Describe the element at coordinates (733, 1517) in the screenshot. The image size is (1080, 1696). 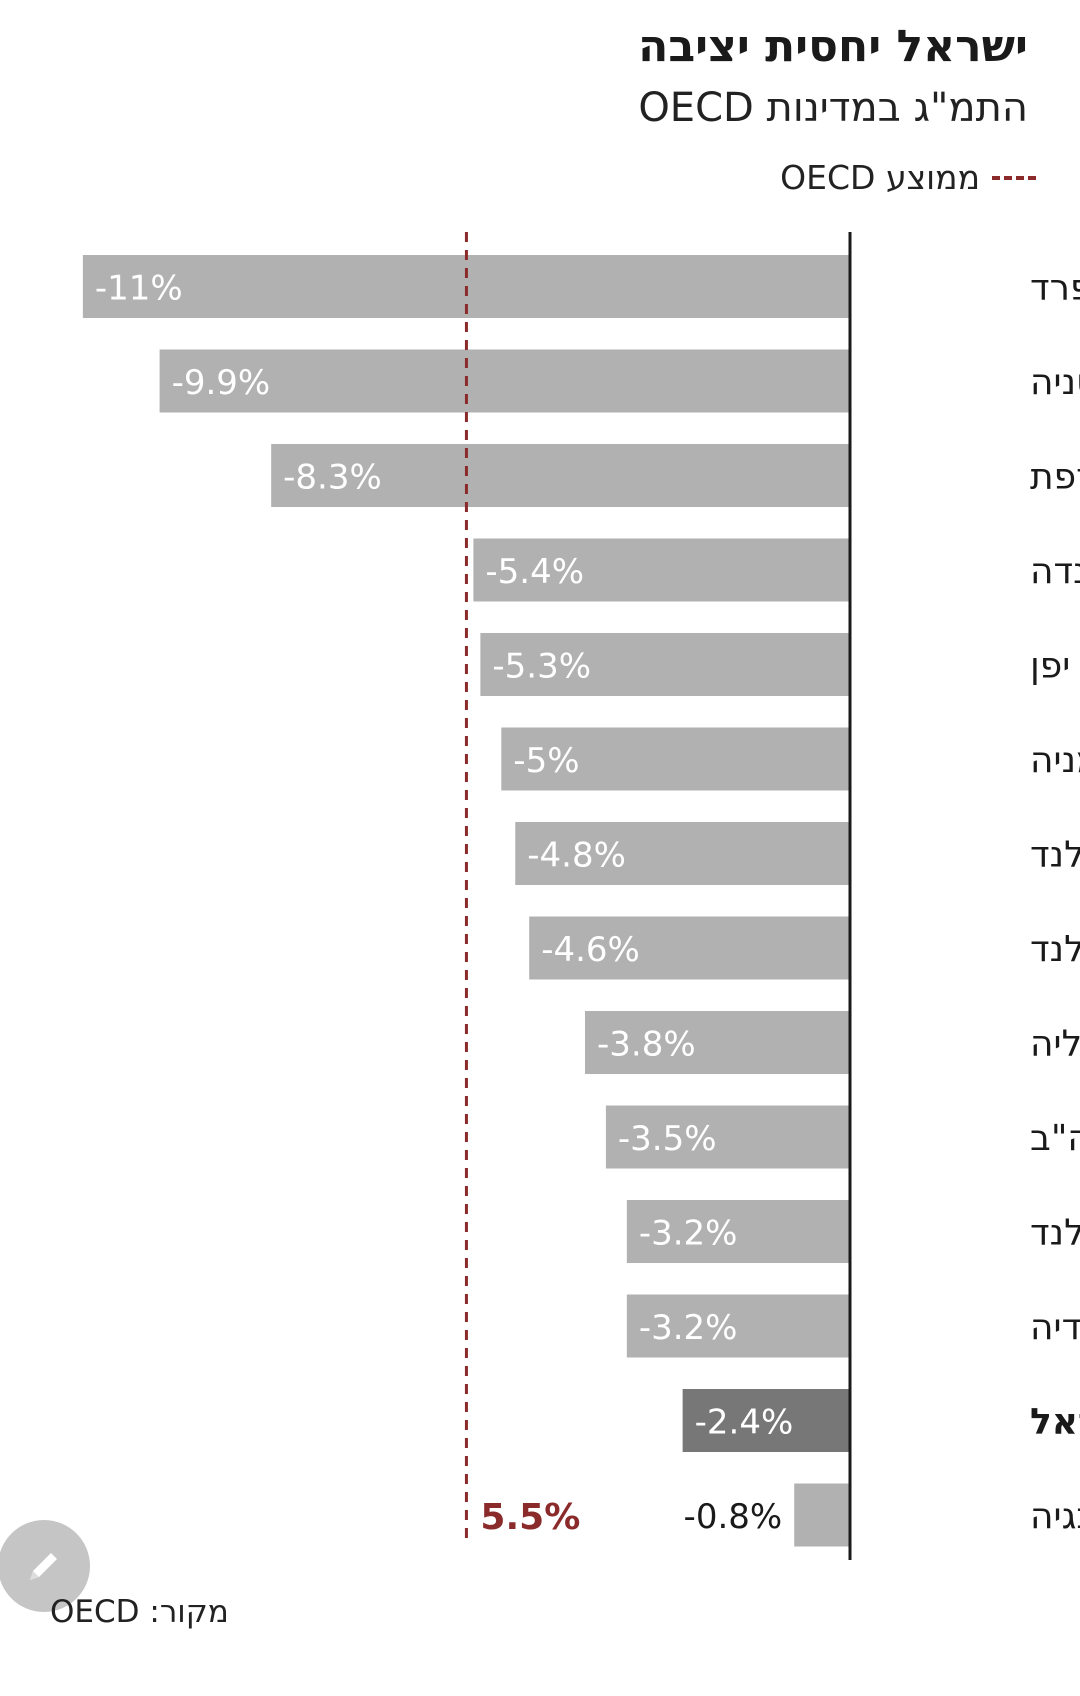
I see `bar-value-label: -0.8%` at that location.